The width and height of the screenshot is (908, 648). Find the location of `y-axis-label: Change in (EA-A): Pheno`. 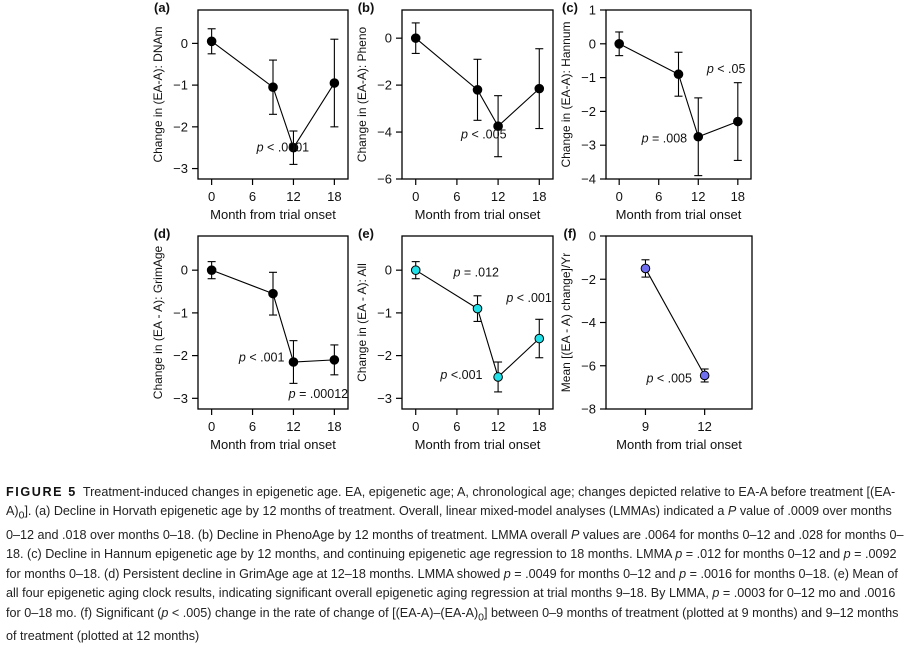

y-axis-label: Change in (EA-A): Pheno is located at coordinates (362, 94).